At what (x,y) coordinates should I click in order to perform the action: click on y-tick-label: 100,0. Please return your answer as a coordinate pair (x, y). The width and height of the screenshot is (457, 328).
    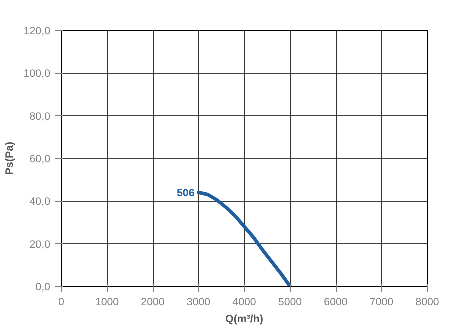
    Looking at the image, I should click on (37, 74).